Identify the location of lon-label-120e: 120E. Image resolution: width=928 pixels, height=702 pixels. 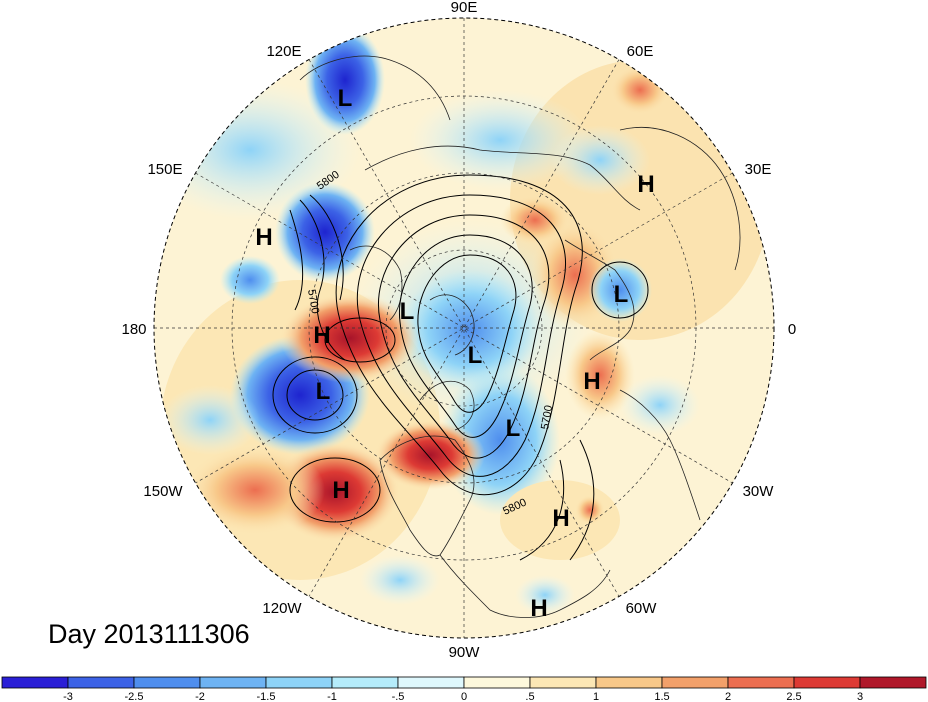
(283, 51).